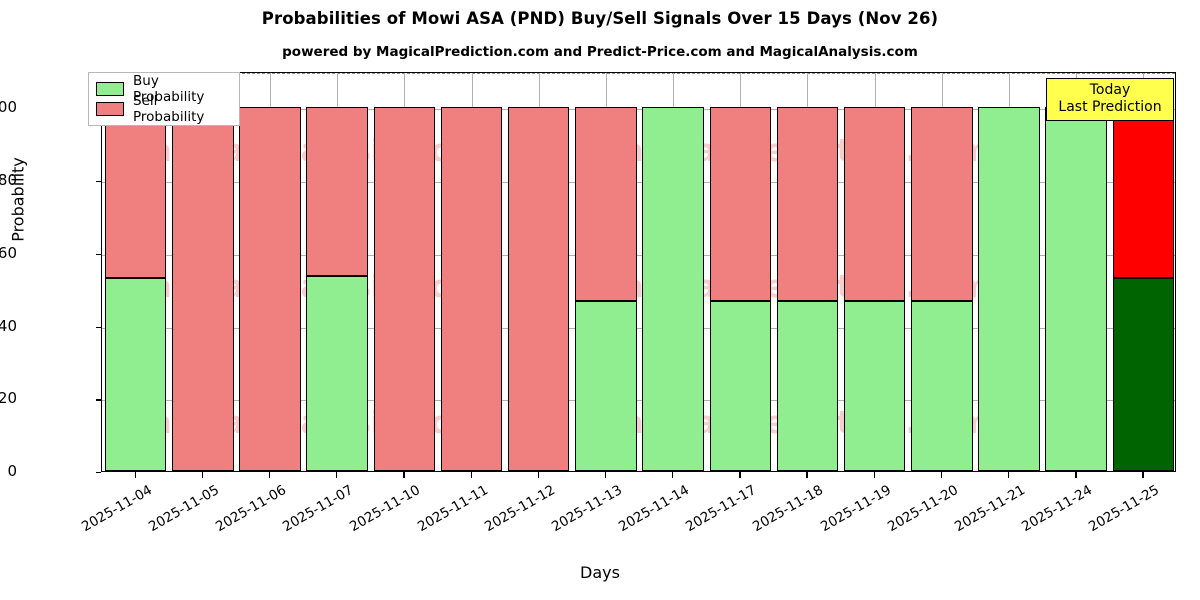 This screenshot has width=1200, height=600. I want to click on legend: Buy Probability Sell Probability, so click(164, 99).